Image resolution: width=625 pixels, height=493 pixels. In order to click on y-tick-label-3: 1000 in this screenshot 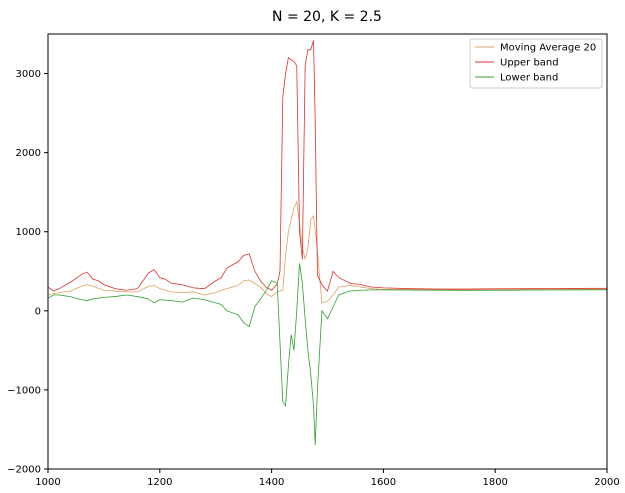, I will do `click(28, 232)`.